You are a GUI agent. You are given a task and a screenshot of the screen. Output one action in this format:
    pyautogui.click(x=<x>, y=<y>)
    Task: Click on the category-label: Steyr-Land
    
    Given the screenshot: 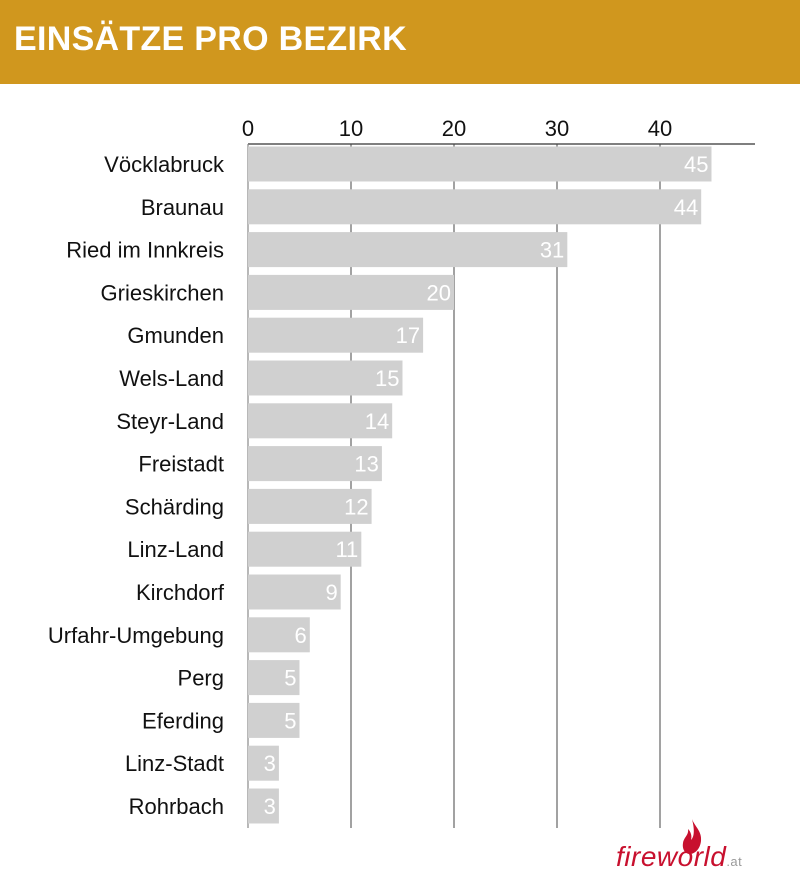 What is the action you would take?
    pyautogui.click(x=170, y=421)
    